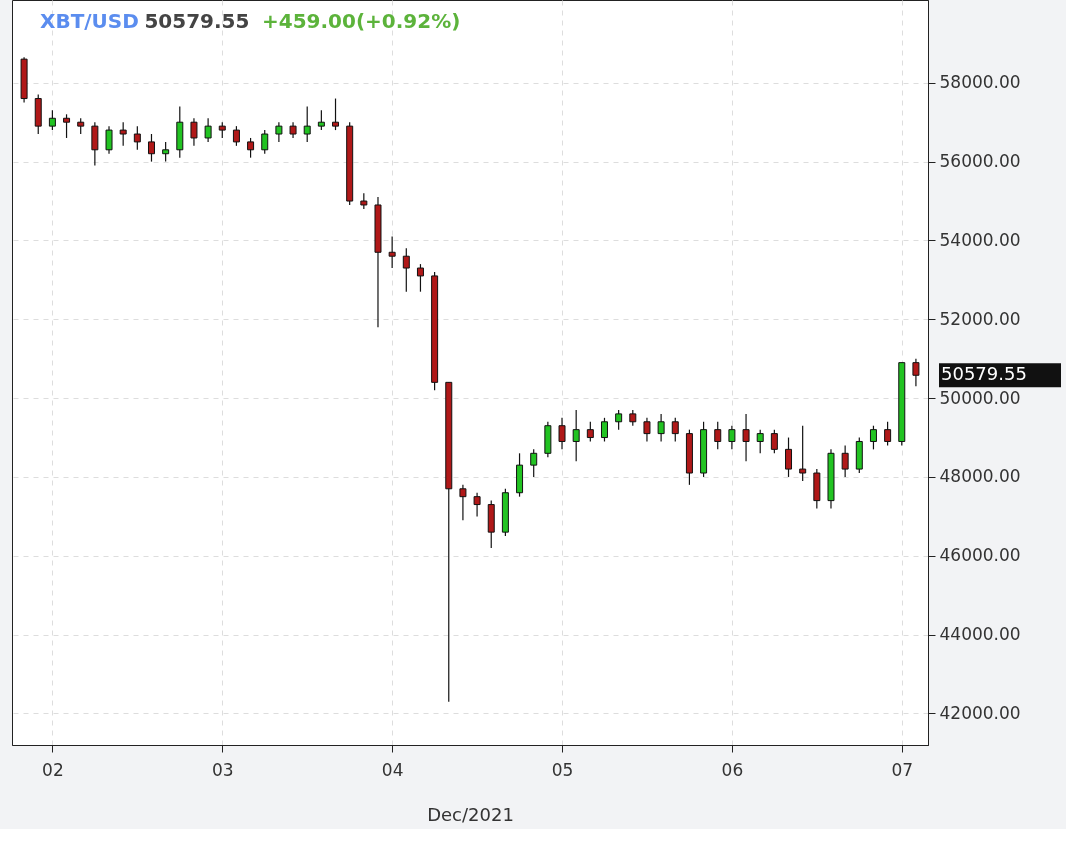 This screenshot has width=1080, height=857. I want to click on y-tick-label: 56000.00, so click(980, 161).